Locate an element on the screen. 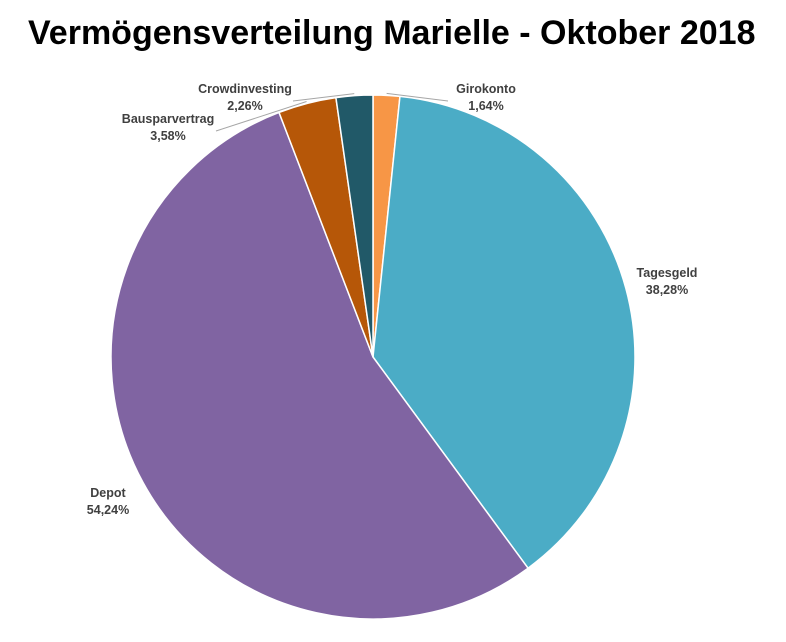  slice-label-value-girokonto: 1,64% is located at coordinates (485, 106).